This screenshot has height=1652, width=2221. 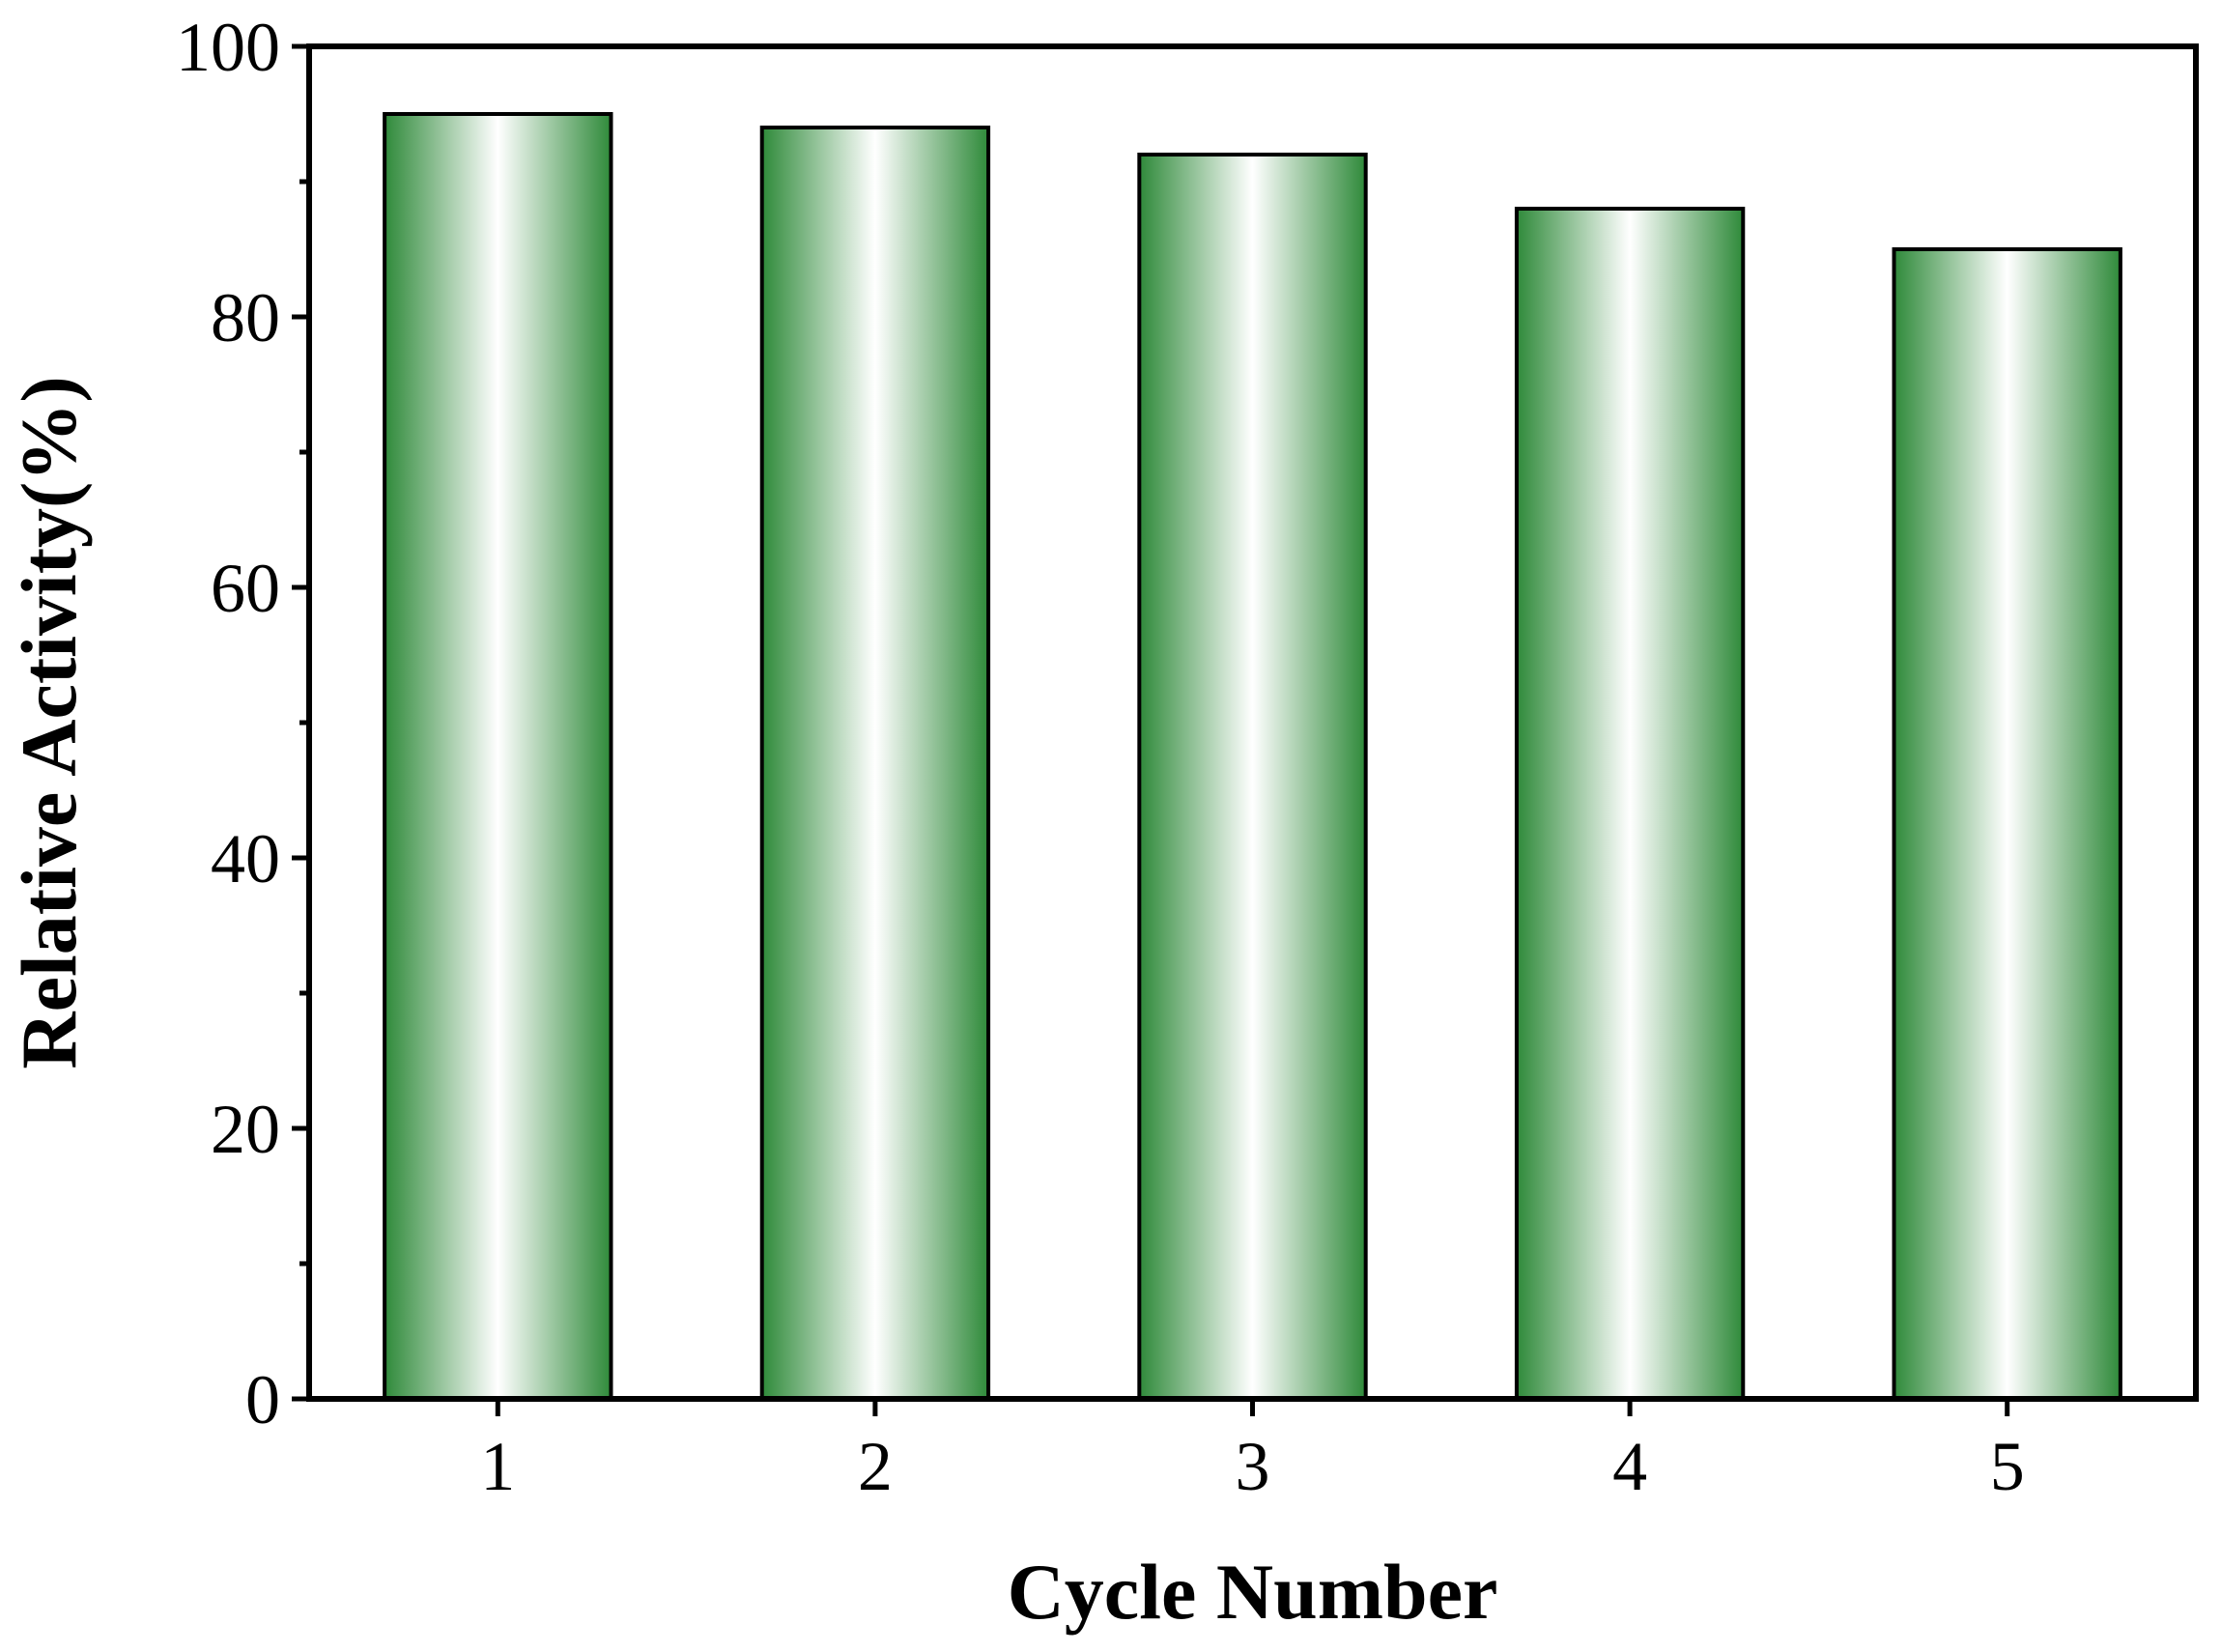 I want to click on x-tick-label: 1, so click(x=497, y=1466).